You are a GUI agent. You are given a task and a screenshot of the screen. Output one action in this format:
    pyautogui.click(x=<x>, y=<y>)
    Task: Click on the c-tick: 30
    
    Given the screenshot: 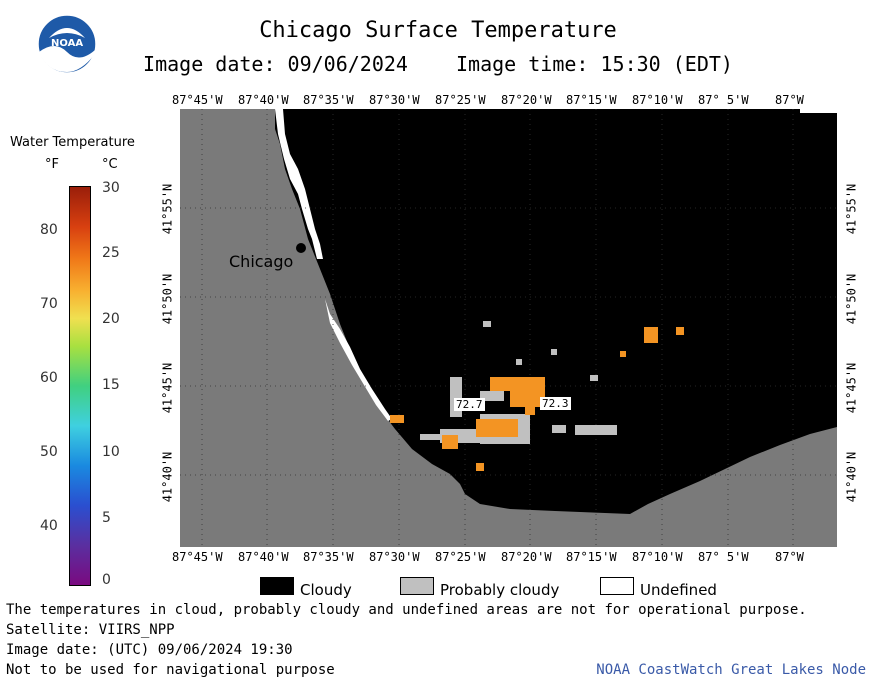 What is the action you would take?
    pyautogui.click(x=111, y=188)
    